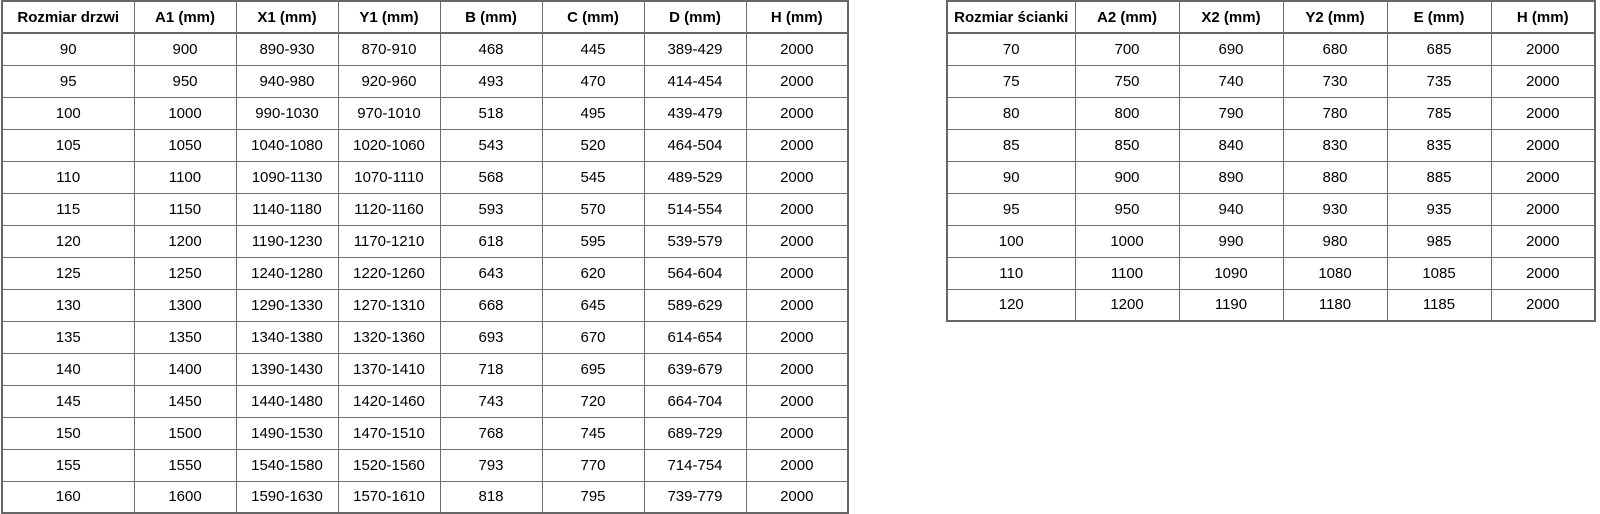 The height and width of the screenshot is (514, 1600). Describe the element at coordinates (1439, 273) in the screenshot. I see `table-cell: 1085` at that location.